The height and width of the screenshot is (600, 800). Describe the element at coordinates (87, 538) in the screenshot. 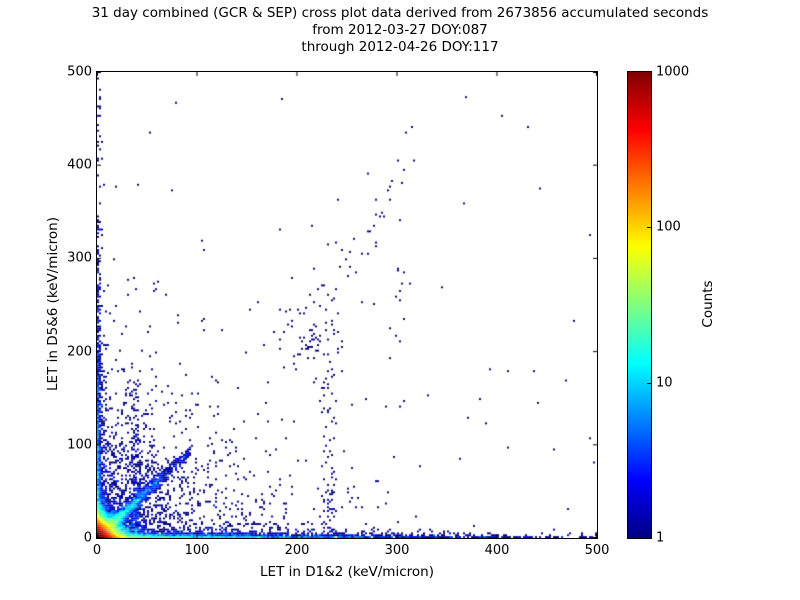

I see `y-tick-label: 0` at that location.